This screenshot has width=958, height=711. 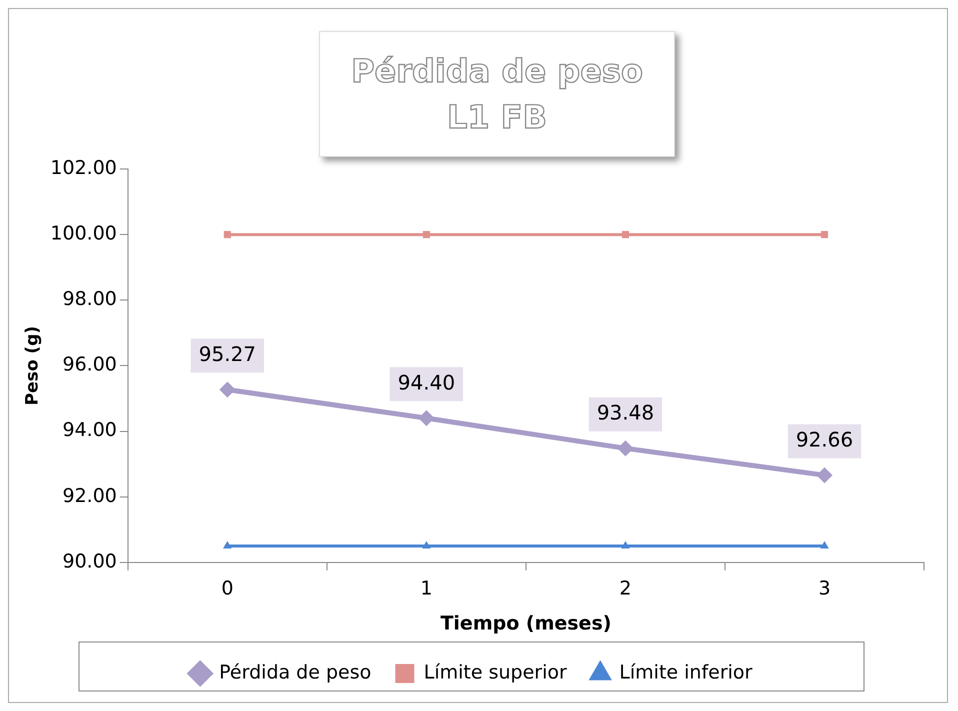 I want to click on x-tick-label: 2, so click(x=625, y=589).